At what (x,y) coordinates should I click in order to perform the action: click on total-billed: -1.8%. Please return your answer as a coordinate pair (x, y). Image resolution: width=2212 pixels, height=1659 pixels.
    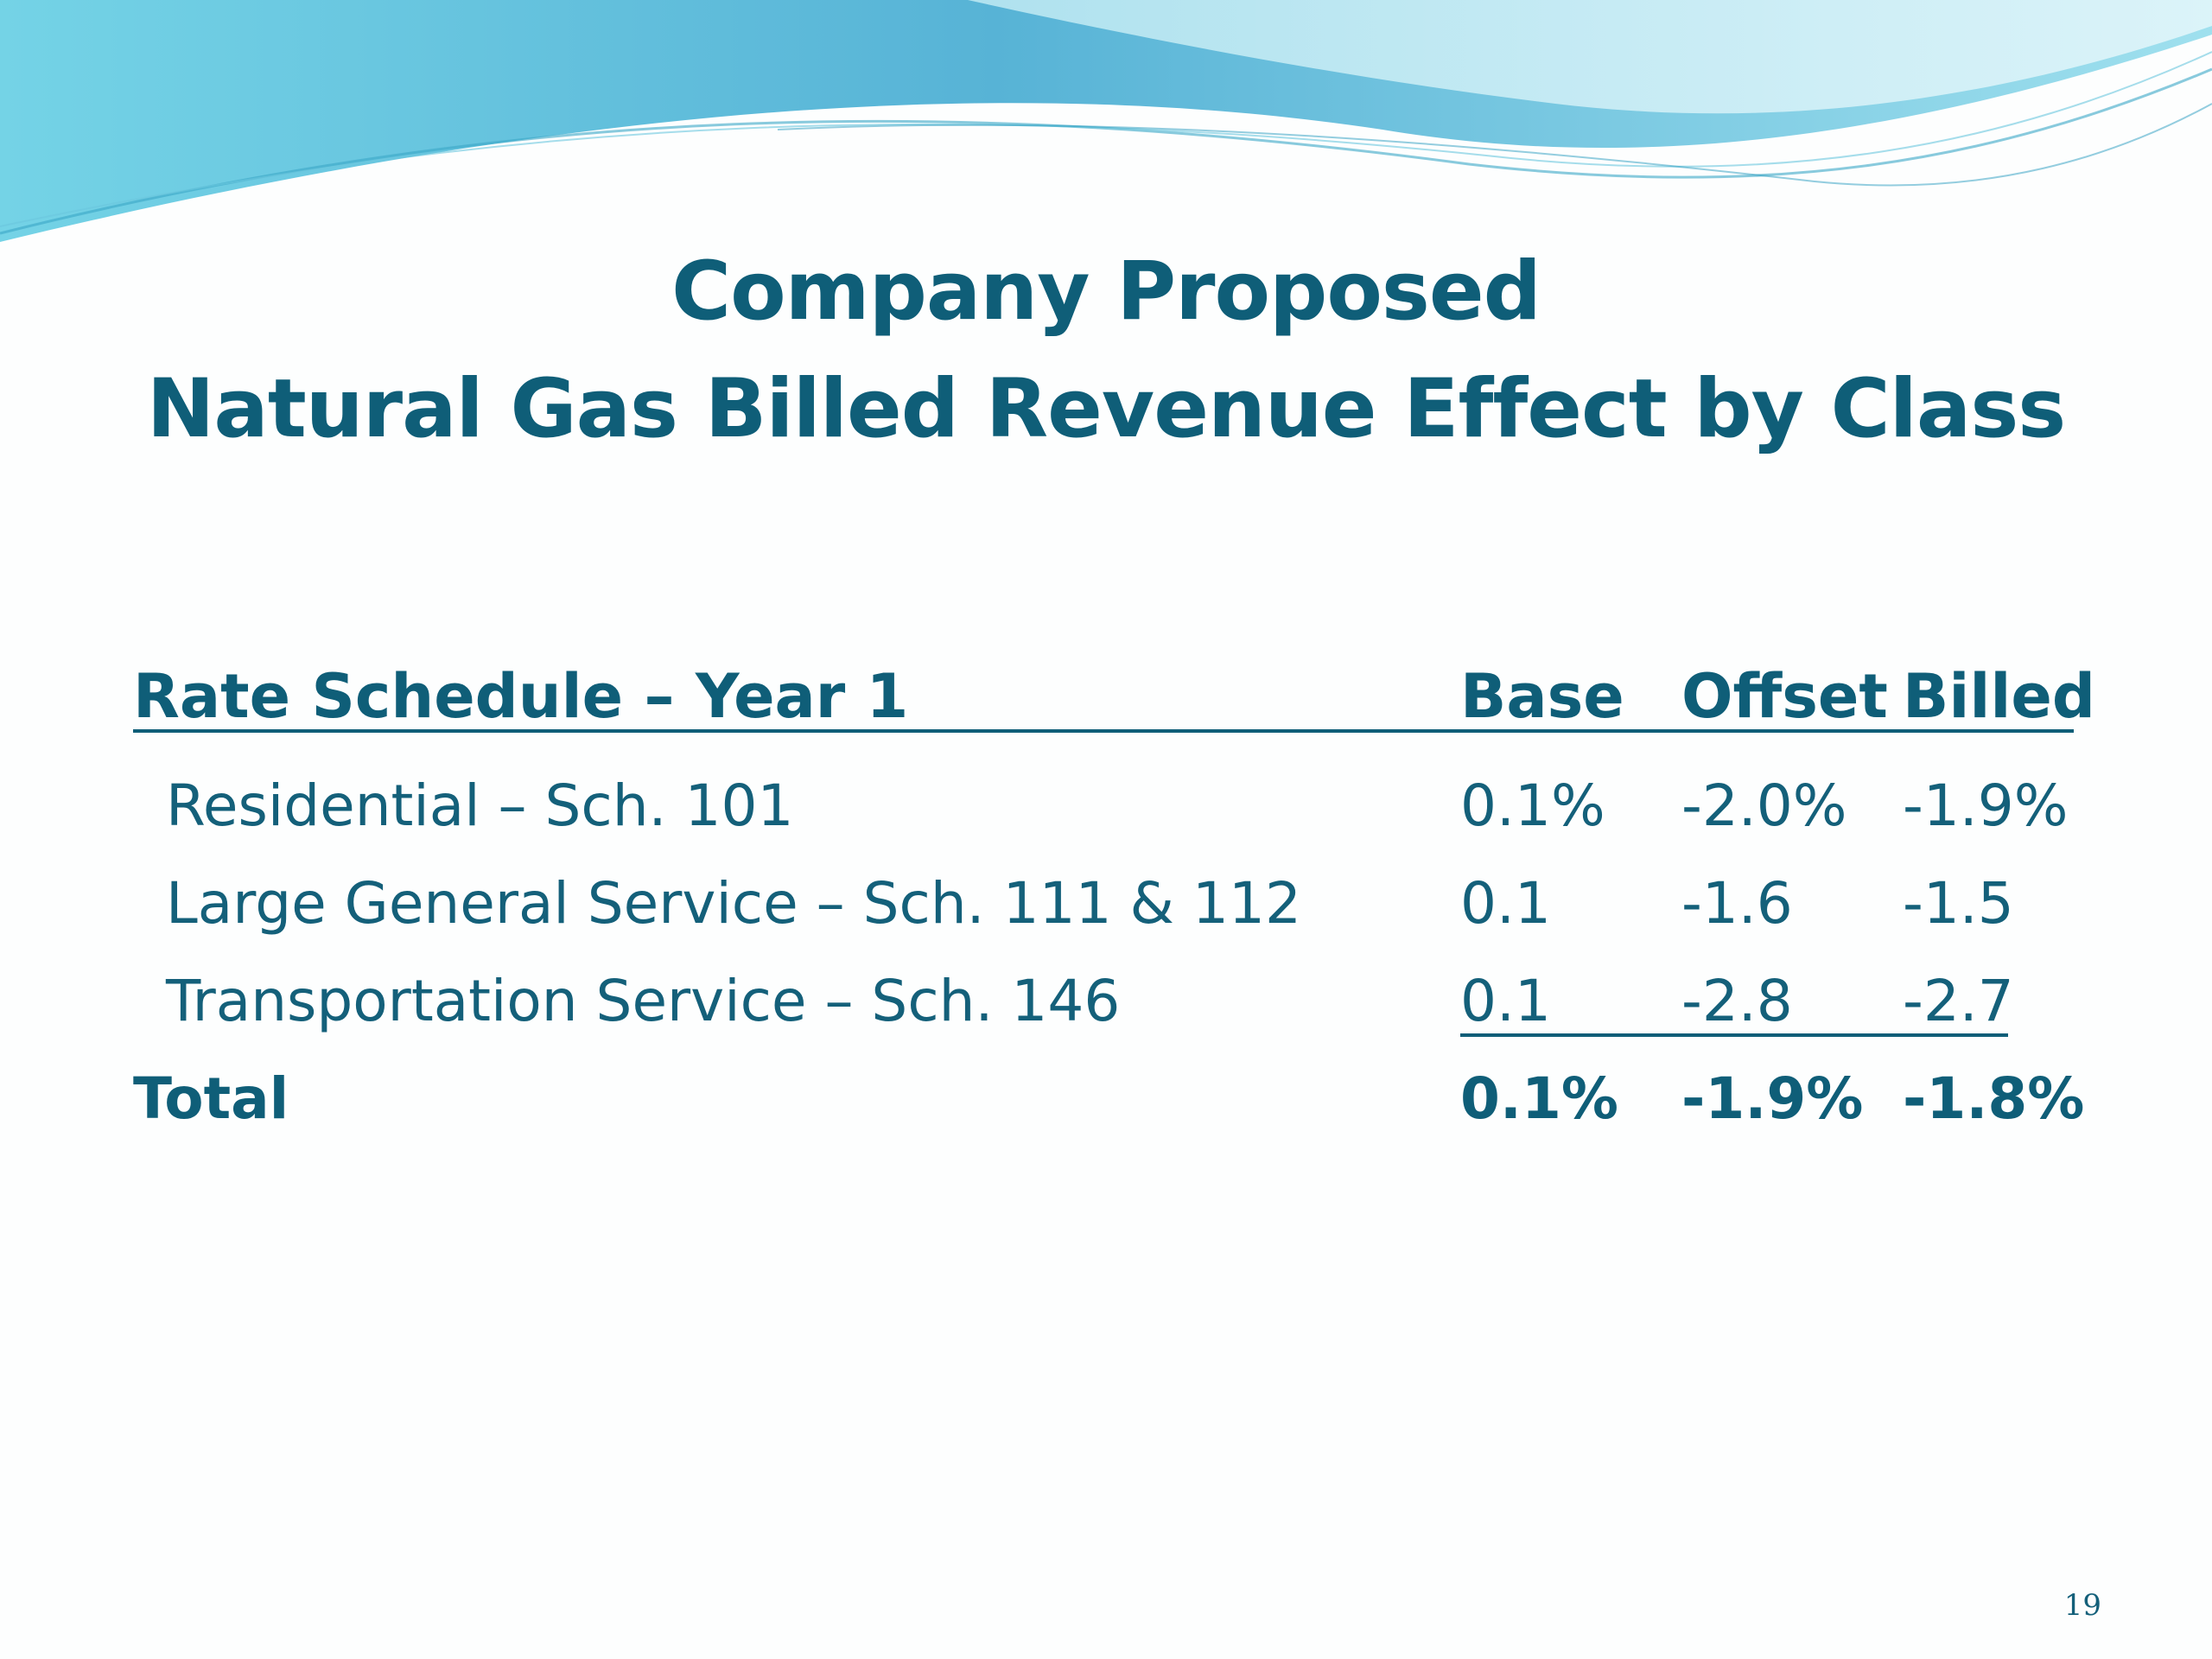
    Looking at the image, I should click on (1994, 1098).